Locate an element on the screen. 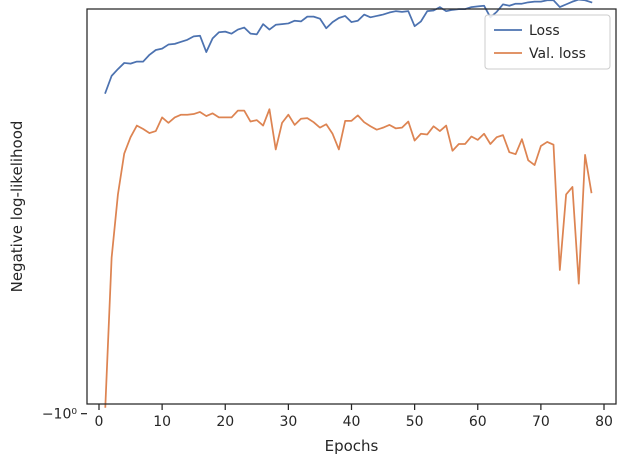 Image resolution: width=627 pixels, height=463 pixels. x-tick-label: 20 is located at coordinates (225, 422).